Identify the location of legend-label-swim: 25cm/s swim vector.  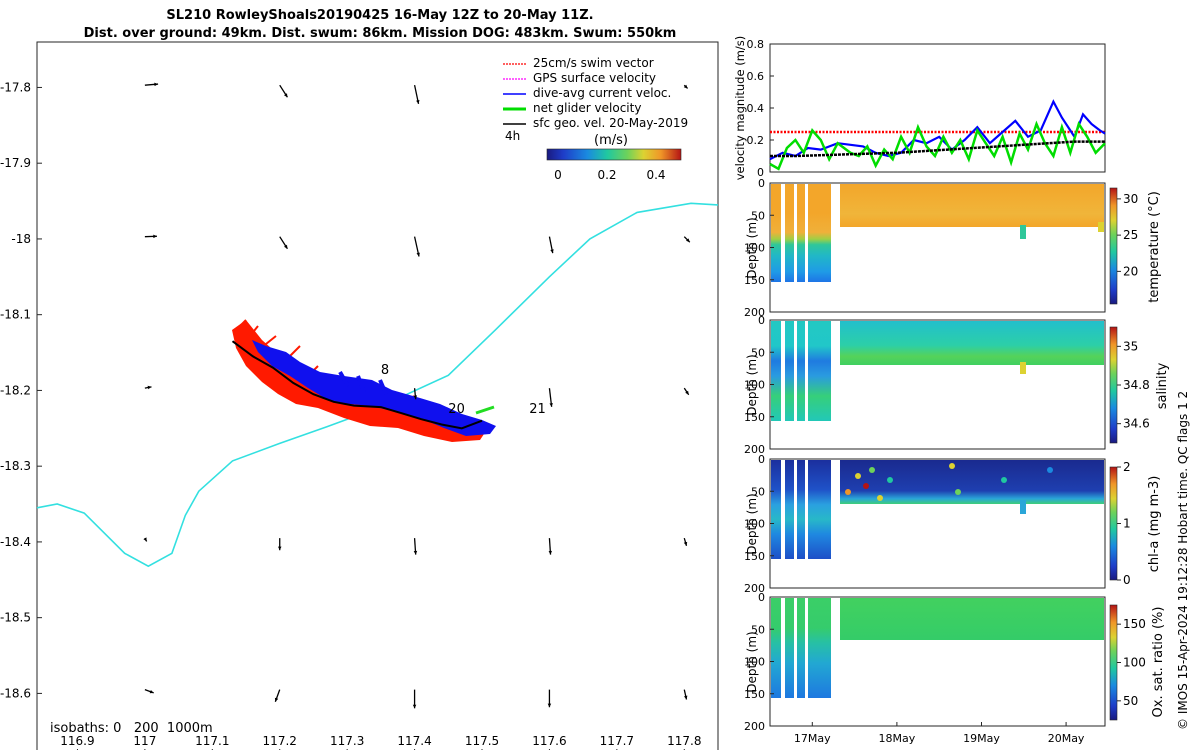
(593, 63).